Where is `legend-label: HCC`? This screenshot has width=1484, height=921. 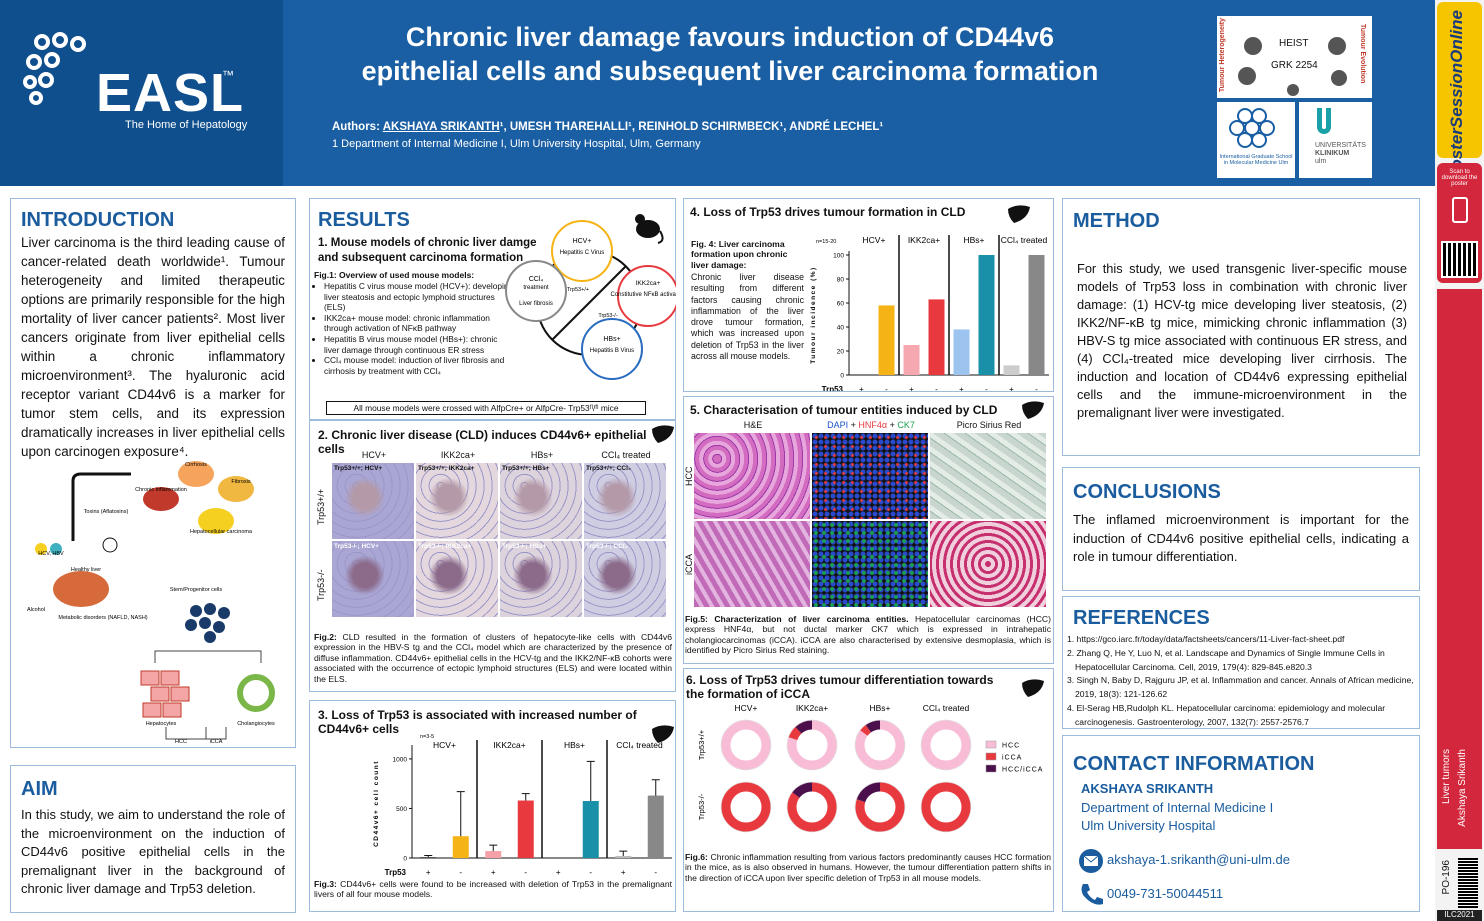 legend-label: HCC is located at coordinates (1011, 746).